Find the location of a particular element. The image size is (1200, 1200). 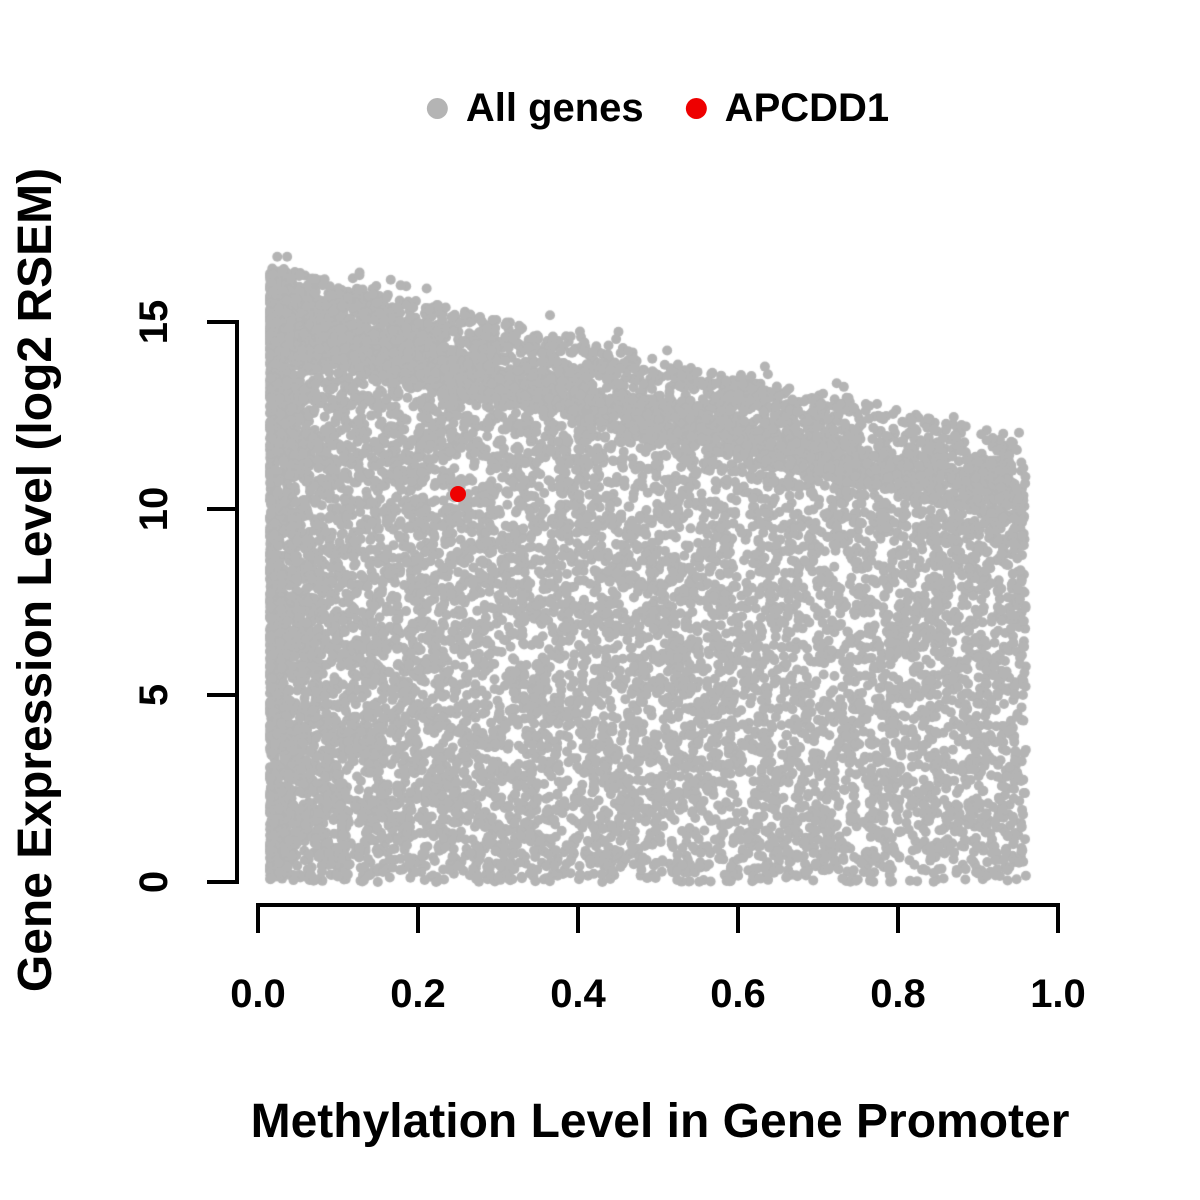

legend-item-all-genes: All genes is located at coordinates (535, 108).